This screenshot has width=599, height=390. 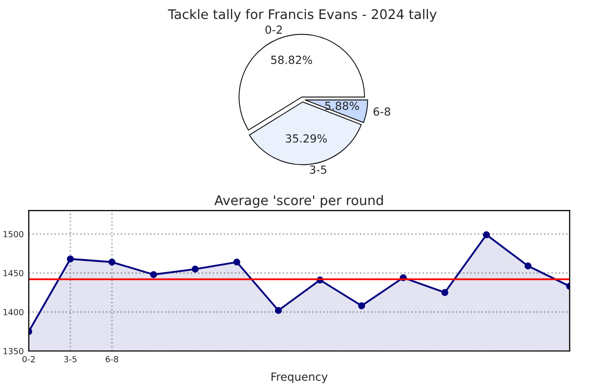 What do you see at coordinates (318, 169) in the screenshot?
I see `slice-label: 3-5` at bounding box center [318, 169].